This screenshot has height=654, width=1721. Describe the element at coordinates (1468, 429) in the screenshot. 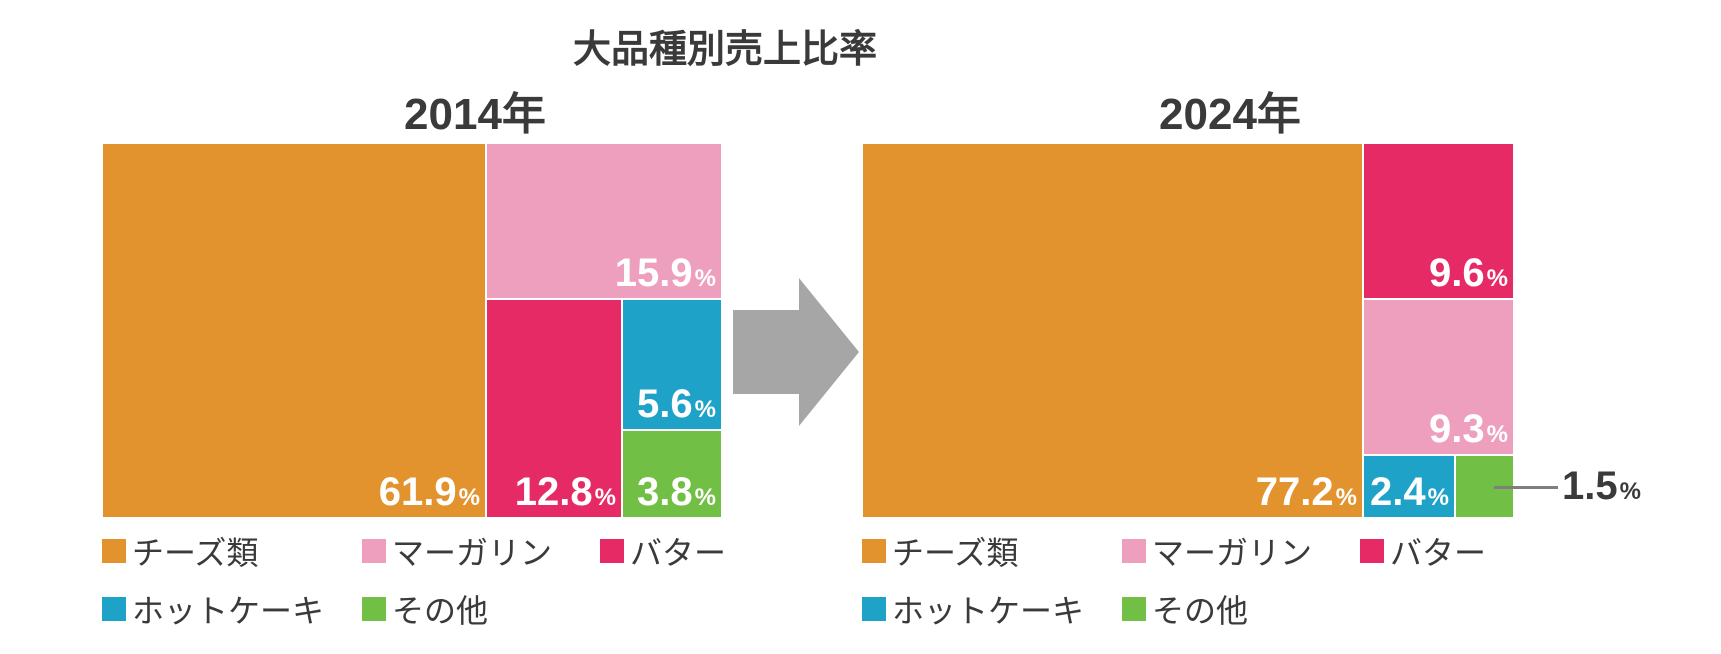

I see `data-label-margarine: 9.3%` at that location.